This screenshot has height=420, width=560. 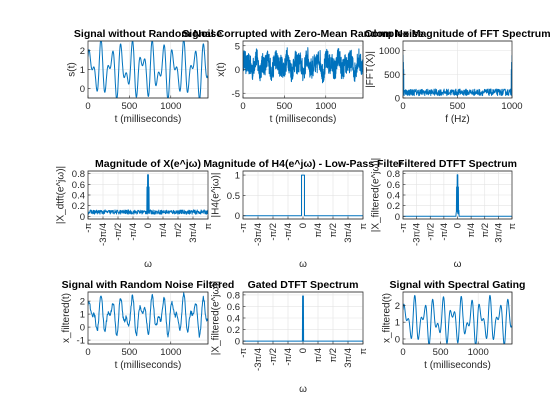 What do you see at coordinates (72, 69) in the screenshot?
I see `y-axis-label: s(t)` at bounding box center [72, 69].